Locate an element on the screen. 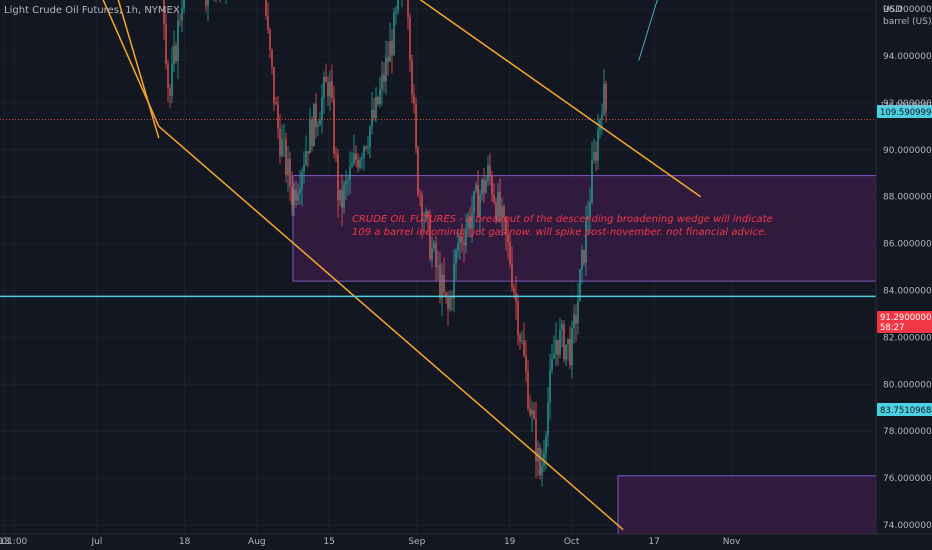  level-high-badge-text: 109.59099919 is located at coordinates (906, 113).